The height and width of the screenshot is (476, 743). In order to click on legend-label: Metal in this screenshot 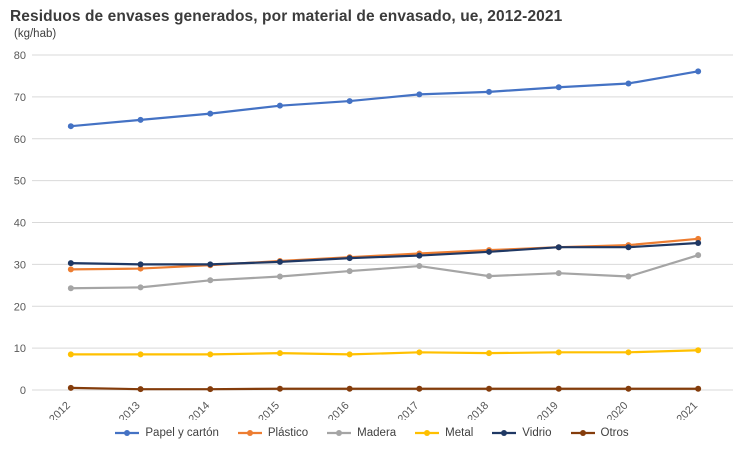, I will do `click(459, 433)`.